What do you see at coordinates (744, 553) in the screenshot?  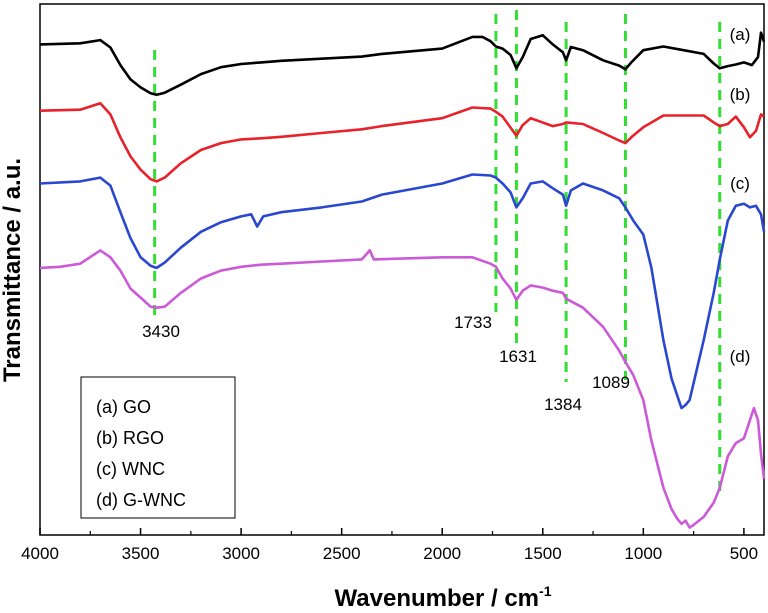 I see `x-tick-label-500: 500` at bounding box center [744, 553].